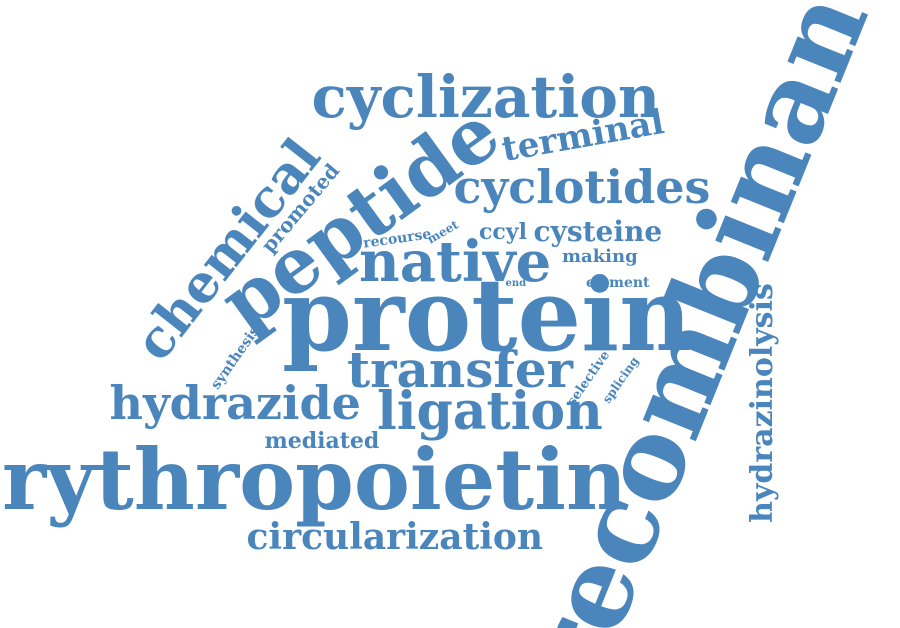 Image resolution: width=900 pixels, height=628 pixels. What do you see at coordinates (235, 403) in the screenshot?
I see `word-hydrazide: hydrazide` at bounding box center [235, 403].